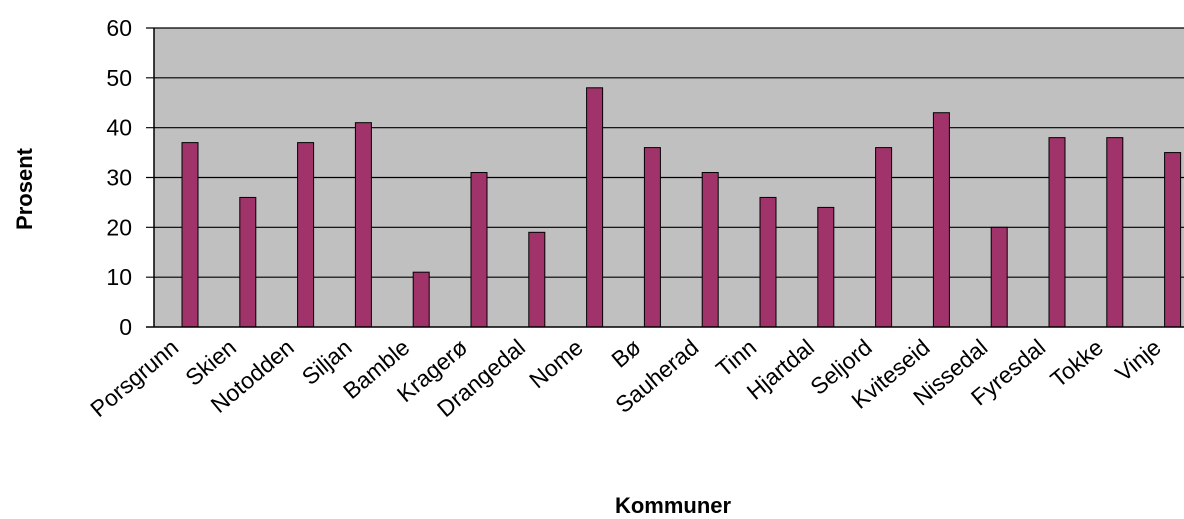 The image size is (1184, 519). Describe the element at coordinates (24, 188) in the screenshot. I see `y-axis-title: Prosent` at that location.